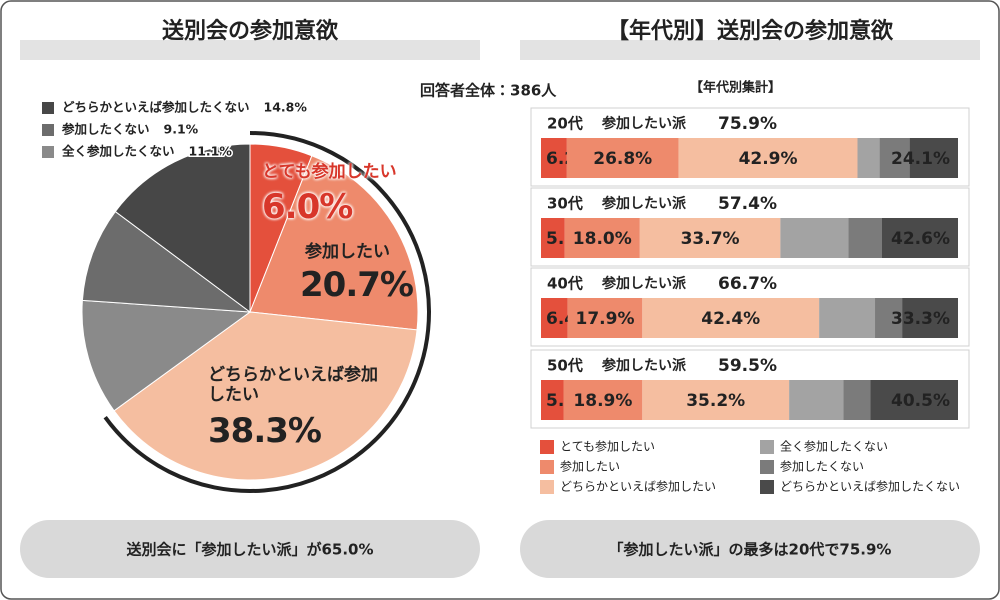 The image size is (1000, 600). Describe the element at coordinates (638, 487) in the screenshot. I see `legend-label: どちらかといえば参加したい` at that location.